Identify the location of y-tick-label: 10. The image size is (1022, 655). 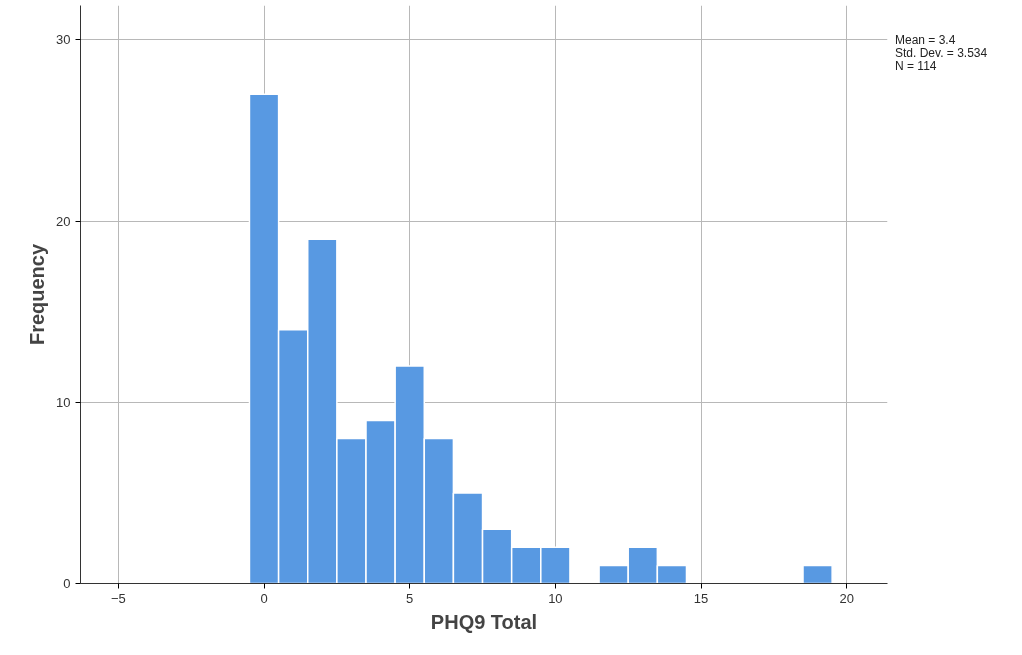
(63, 402).